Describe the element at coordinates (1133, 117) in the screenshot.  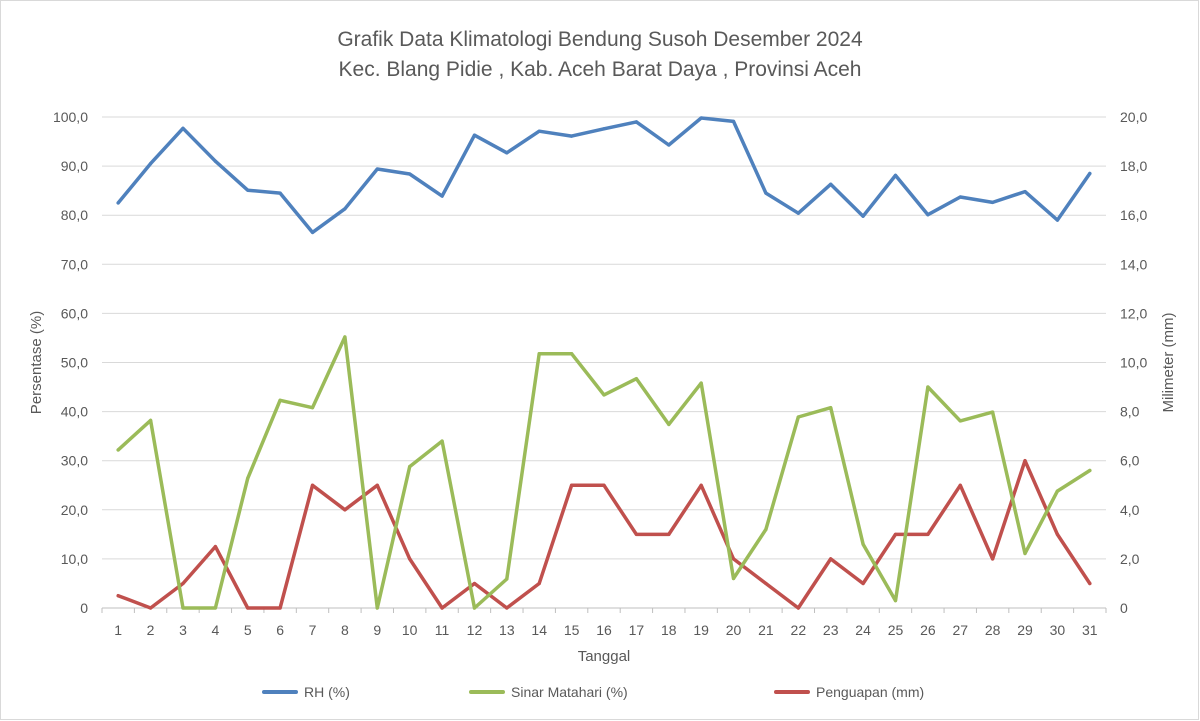
I see `right-tick-label: 20,0` at that location.